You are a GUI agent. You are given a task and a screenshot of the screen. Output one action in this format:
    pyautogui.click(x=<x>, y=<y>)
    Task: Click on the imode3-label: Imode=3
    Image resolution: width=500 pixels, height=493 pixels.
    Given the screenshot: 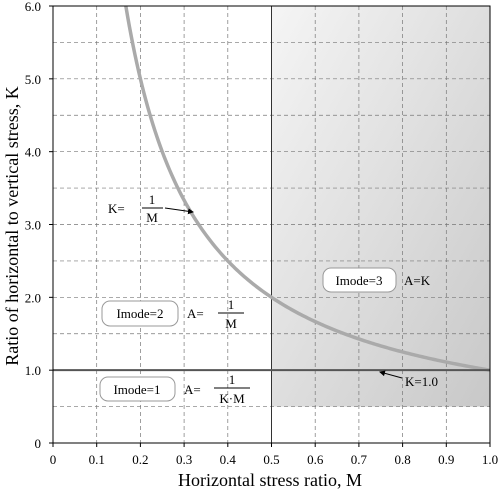 What is the action you would take?
    pyautogui.click(x=358, y=280)
    